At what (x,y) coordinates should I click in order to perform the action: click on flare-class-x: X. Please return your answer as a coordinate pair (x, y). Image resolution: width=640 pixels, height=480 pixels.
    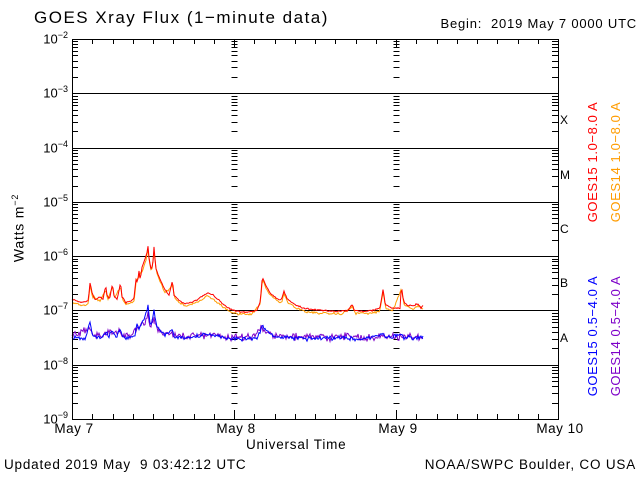
    Looking at the image, I should click on (564, 120).